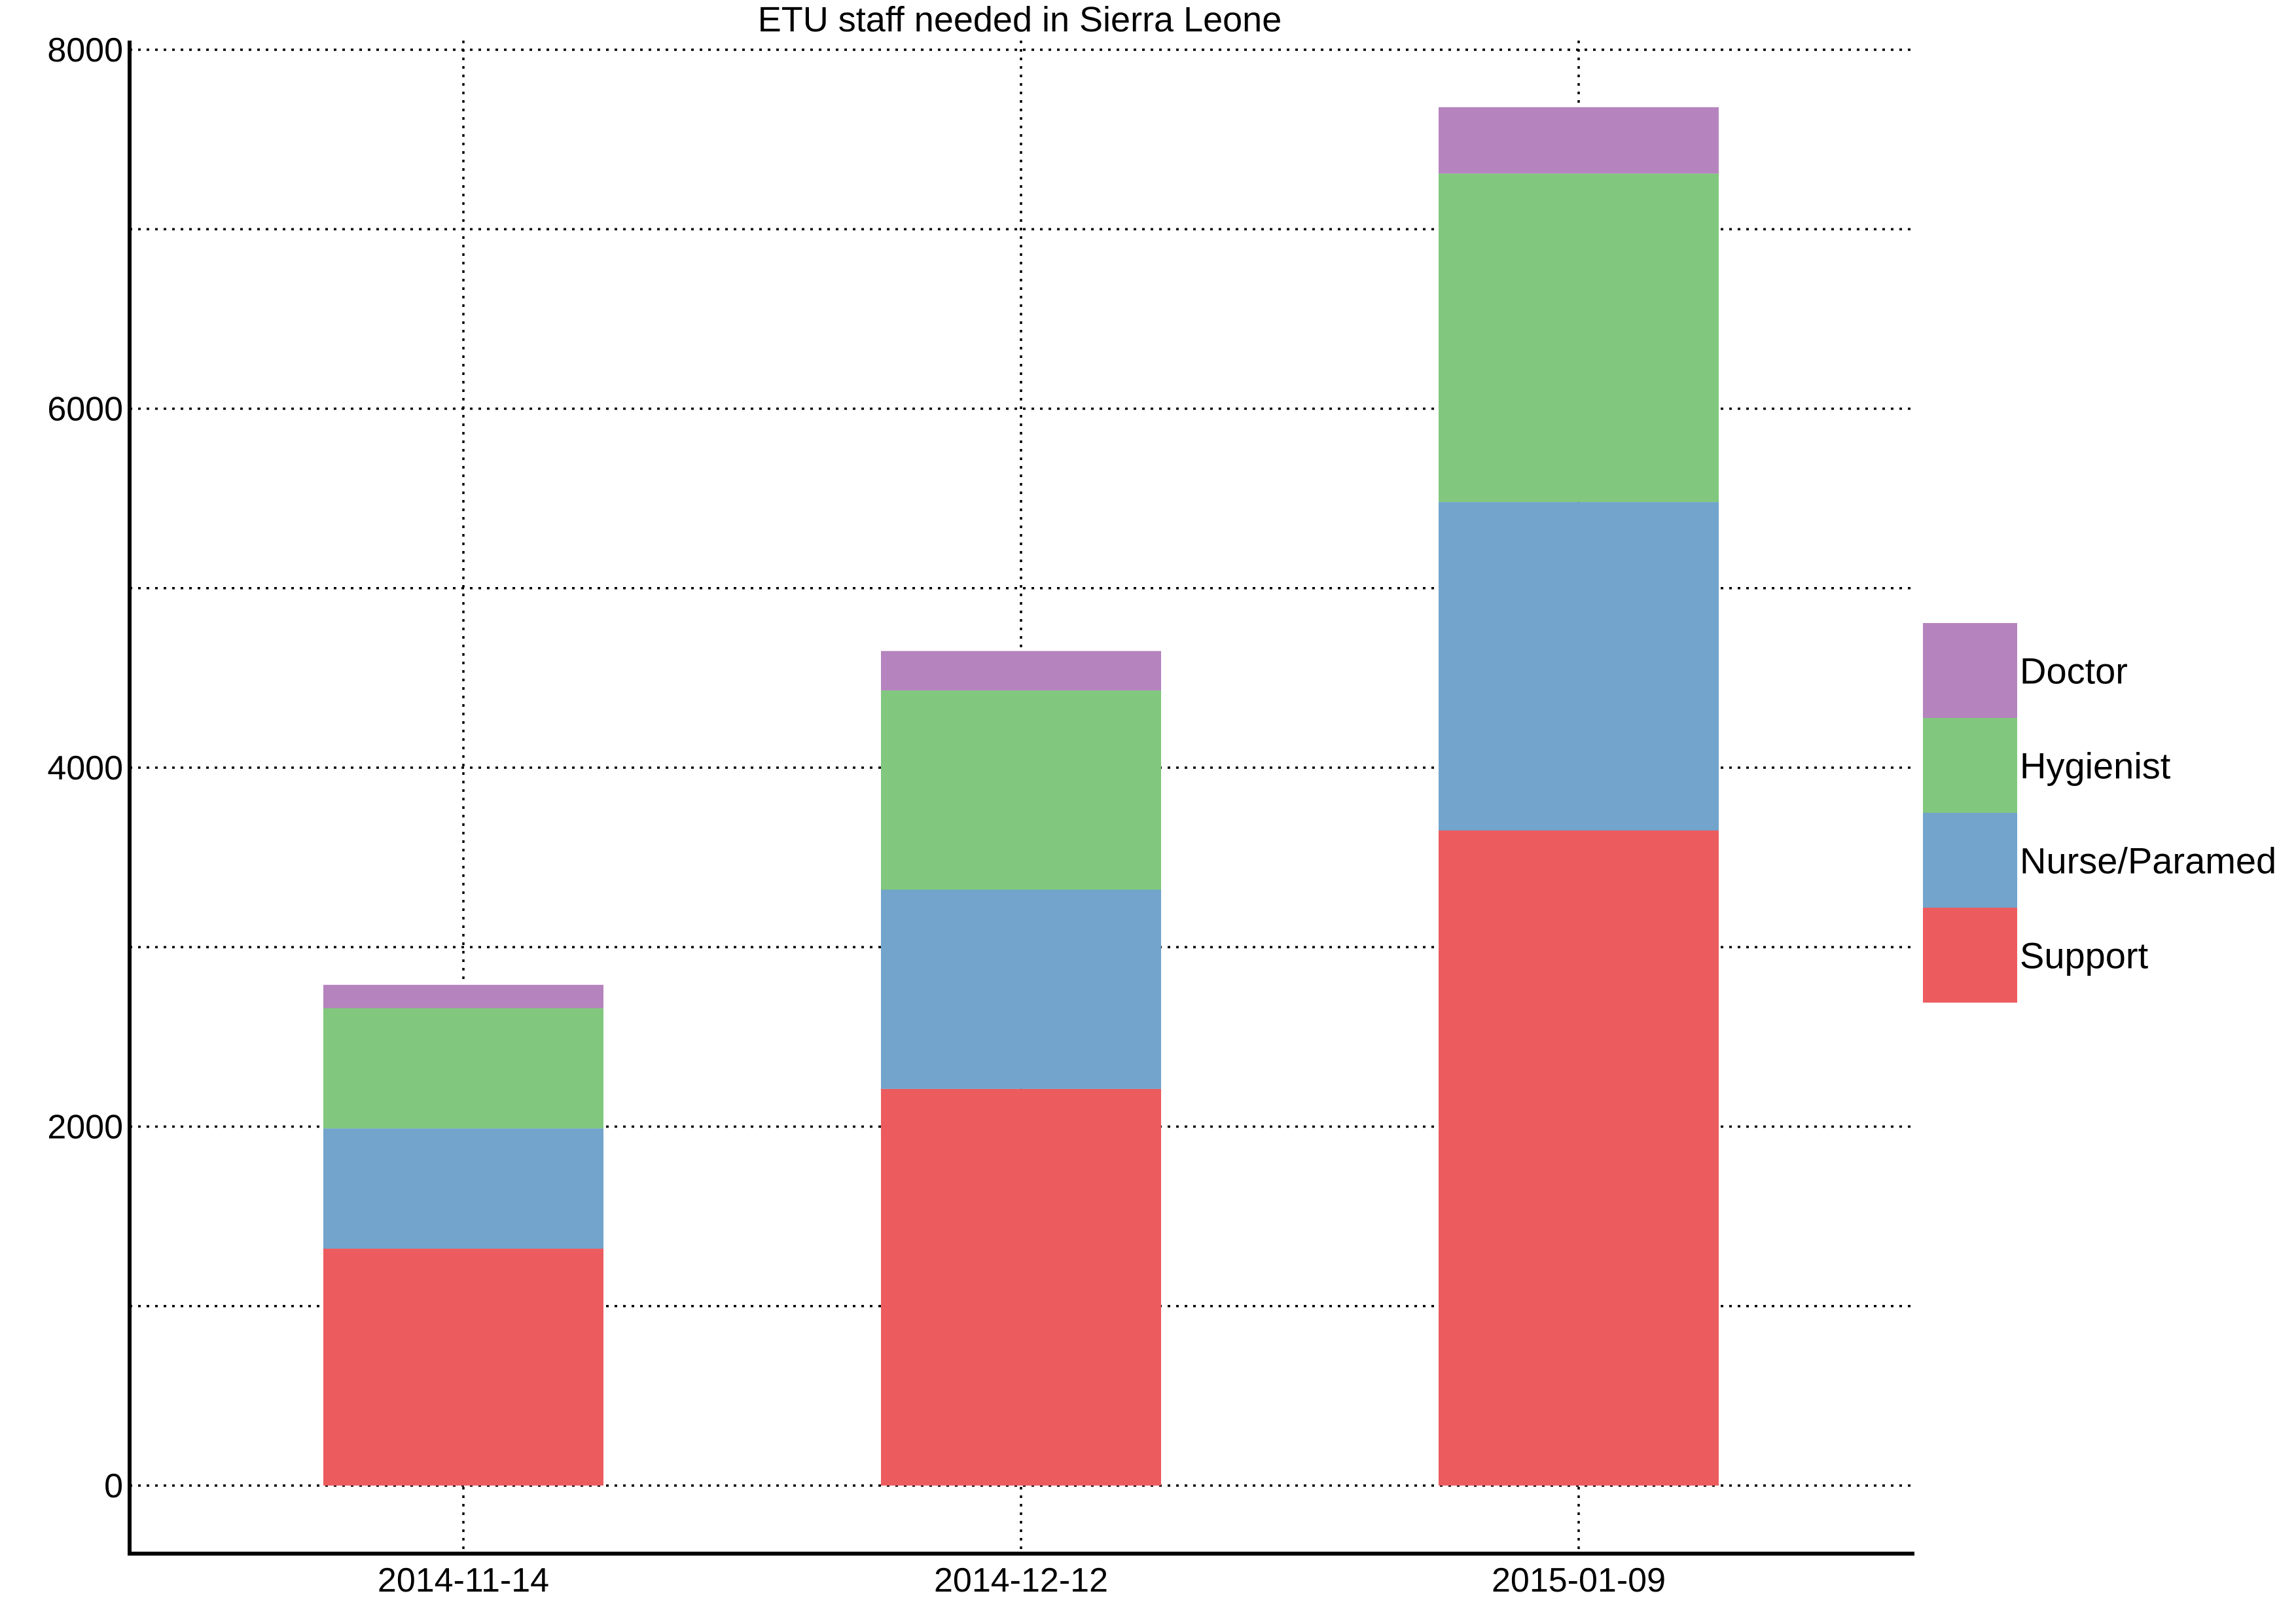  I want to click on legend-label: Hygienist, so click(2095, 766).